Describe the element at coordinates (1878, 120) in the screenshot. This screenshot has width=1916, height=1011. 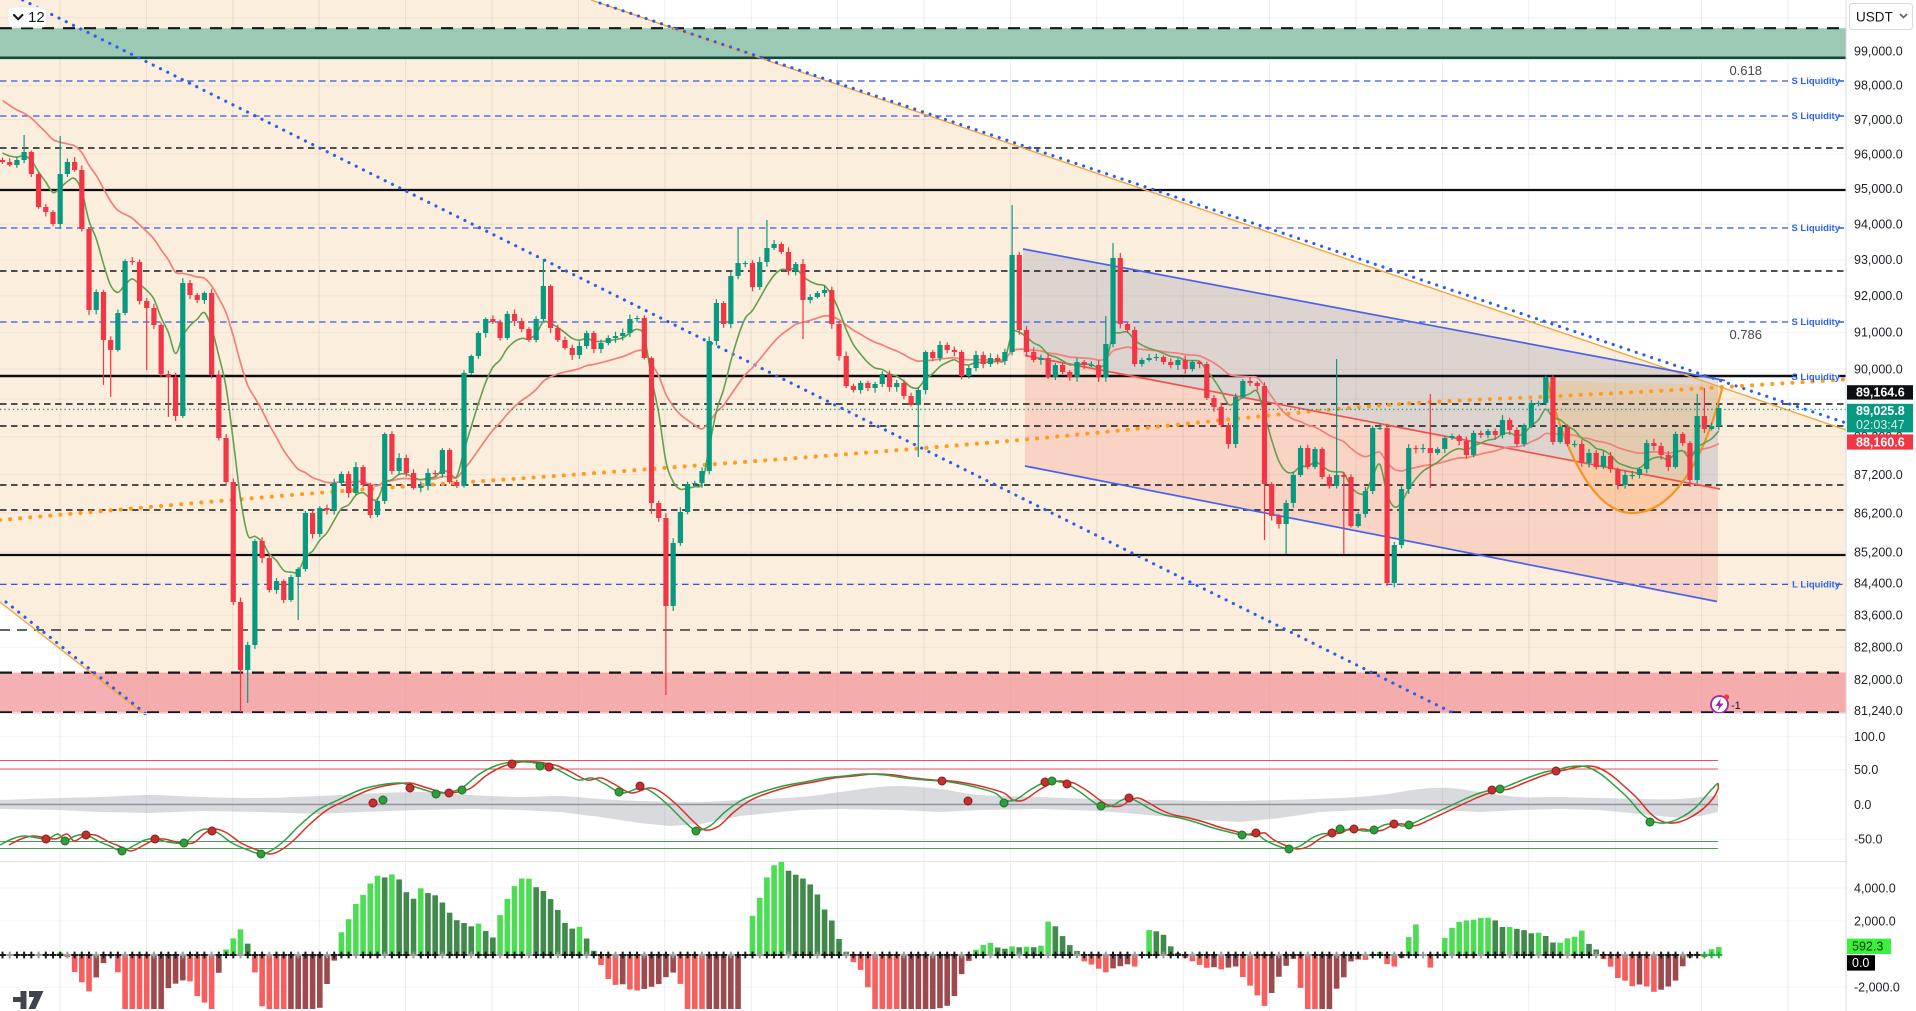
I see `svg-text: 97,000.0` at that location.